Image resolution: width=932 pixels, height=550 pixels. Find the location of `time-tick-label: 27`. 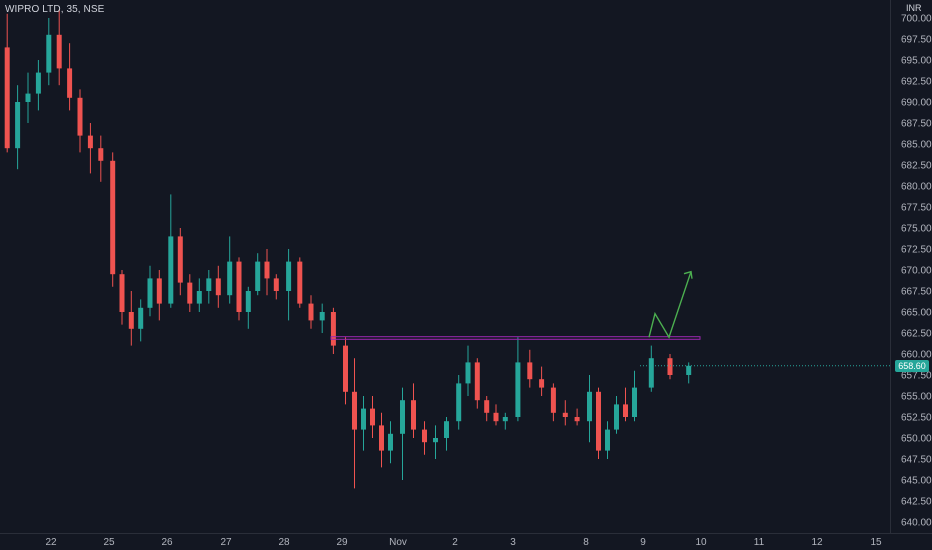

time-tick-label: 27 is located at coordinates (226, 542).